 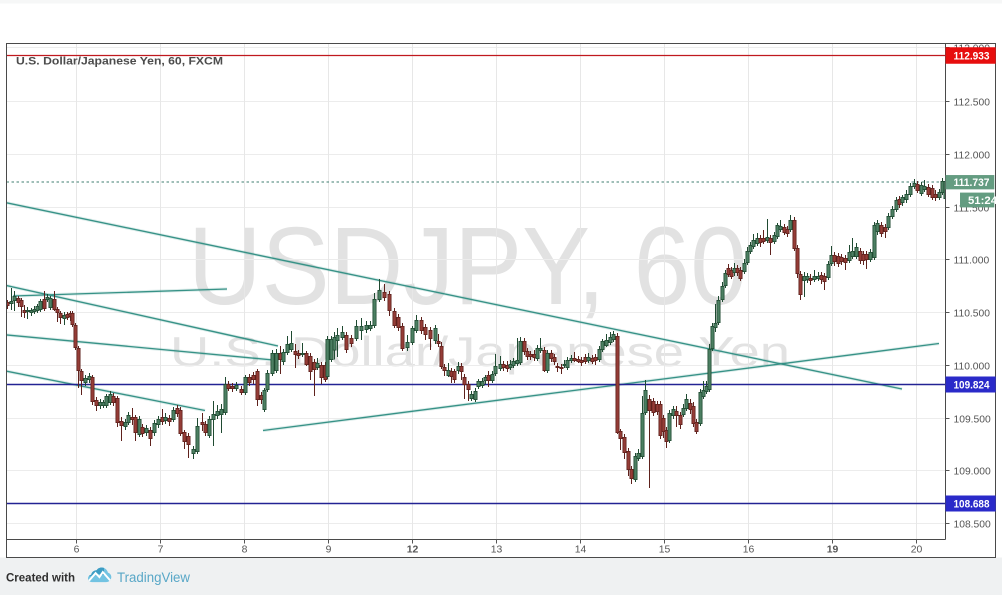 What do you see at coordinates (972, 102) in the screenshot?
I see `svg-text: 112.500` at bounding box center [972, 102].